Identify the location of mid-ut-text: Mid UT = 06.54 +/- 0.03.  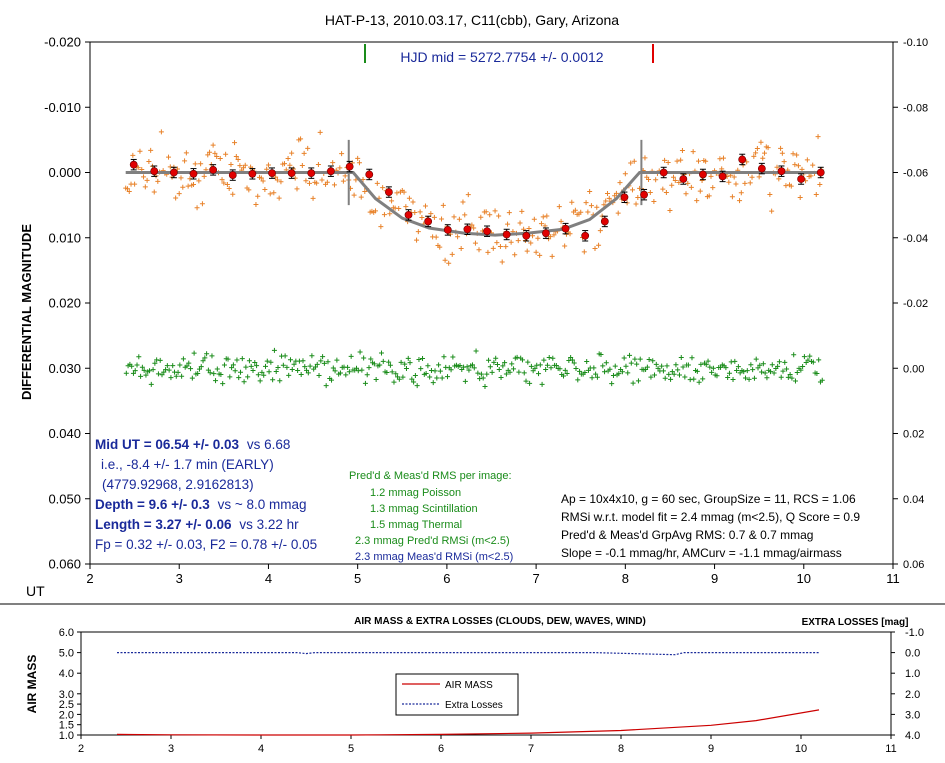
(167, 444).